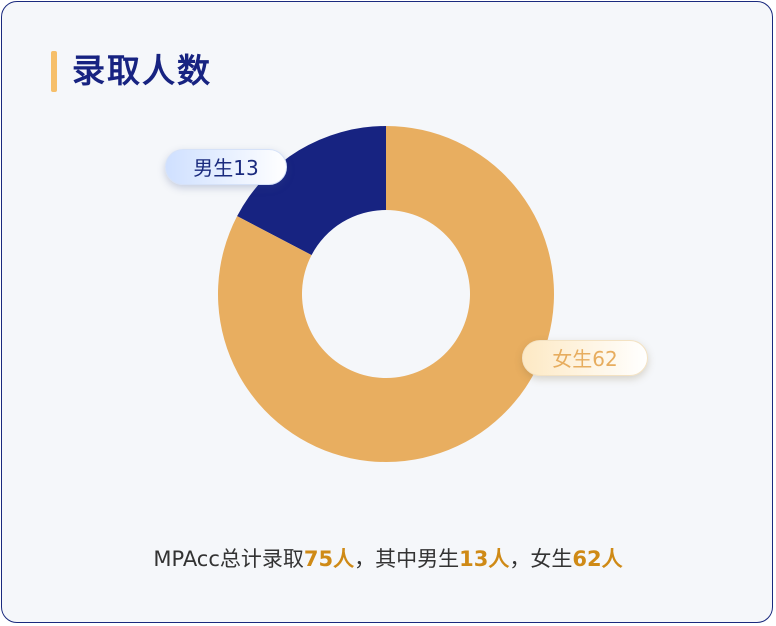  I want to click on summary-total: 75人, so click(329, 559).